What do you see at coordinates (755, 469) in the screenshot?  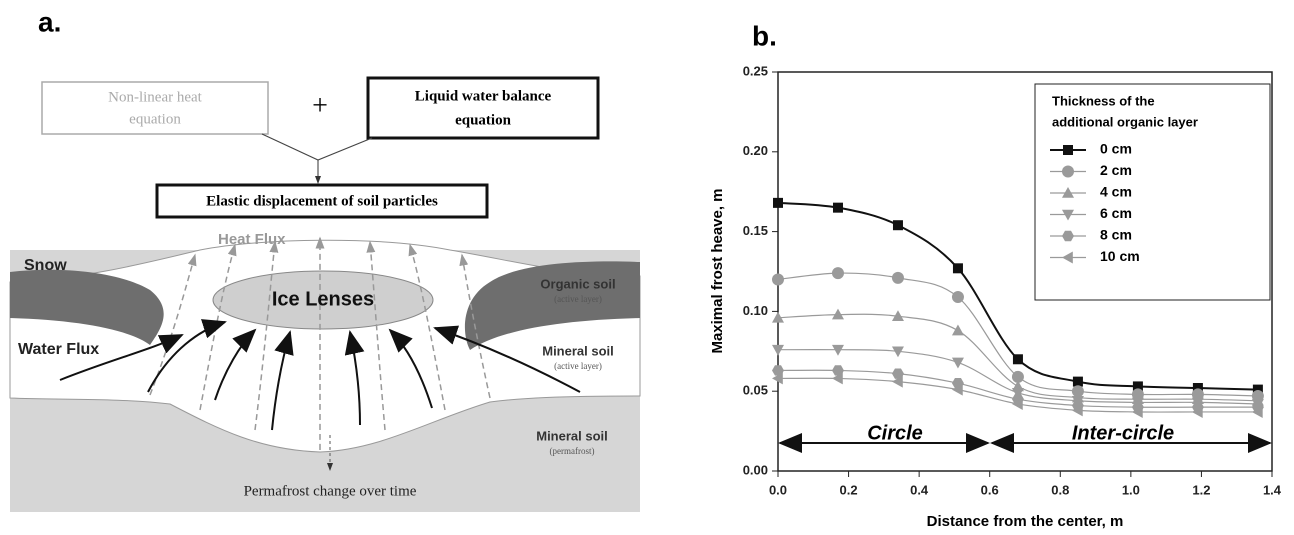 I see `y-tick-label: 0.00` at bounding box center [755, 469].